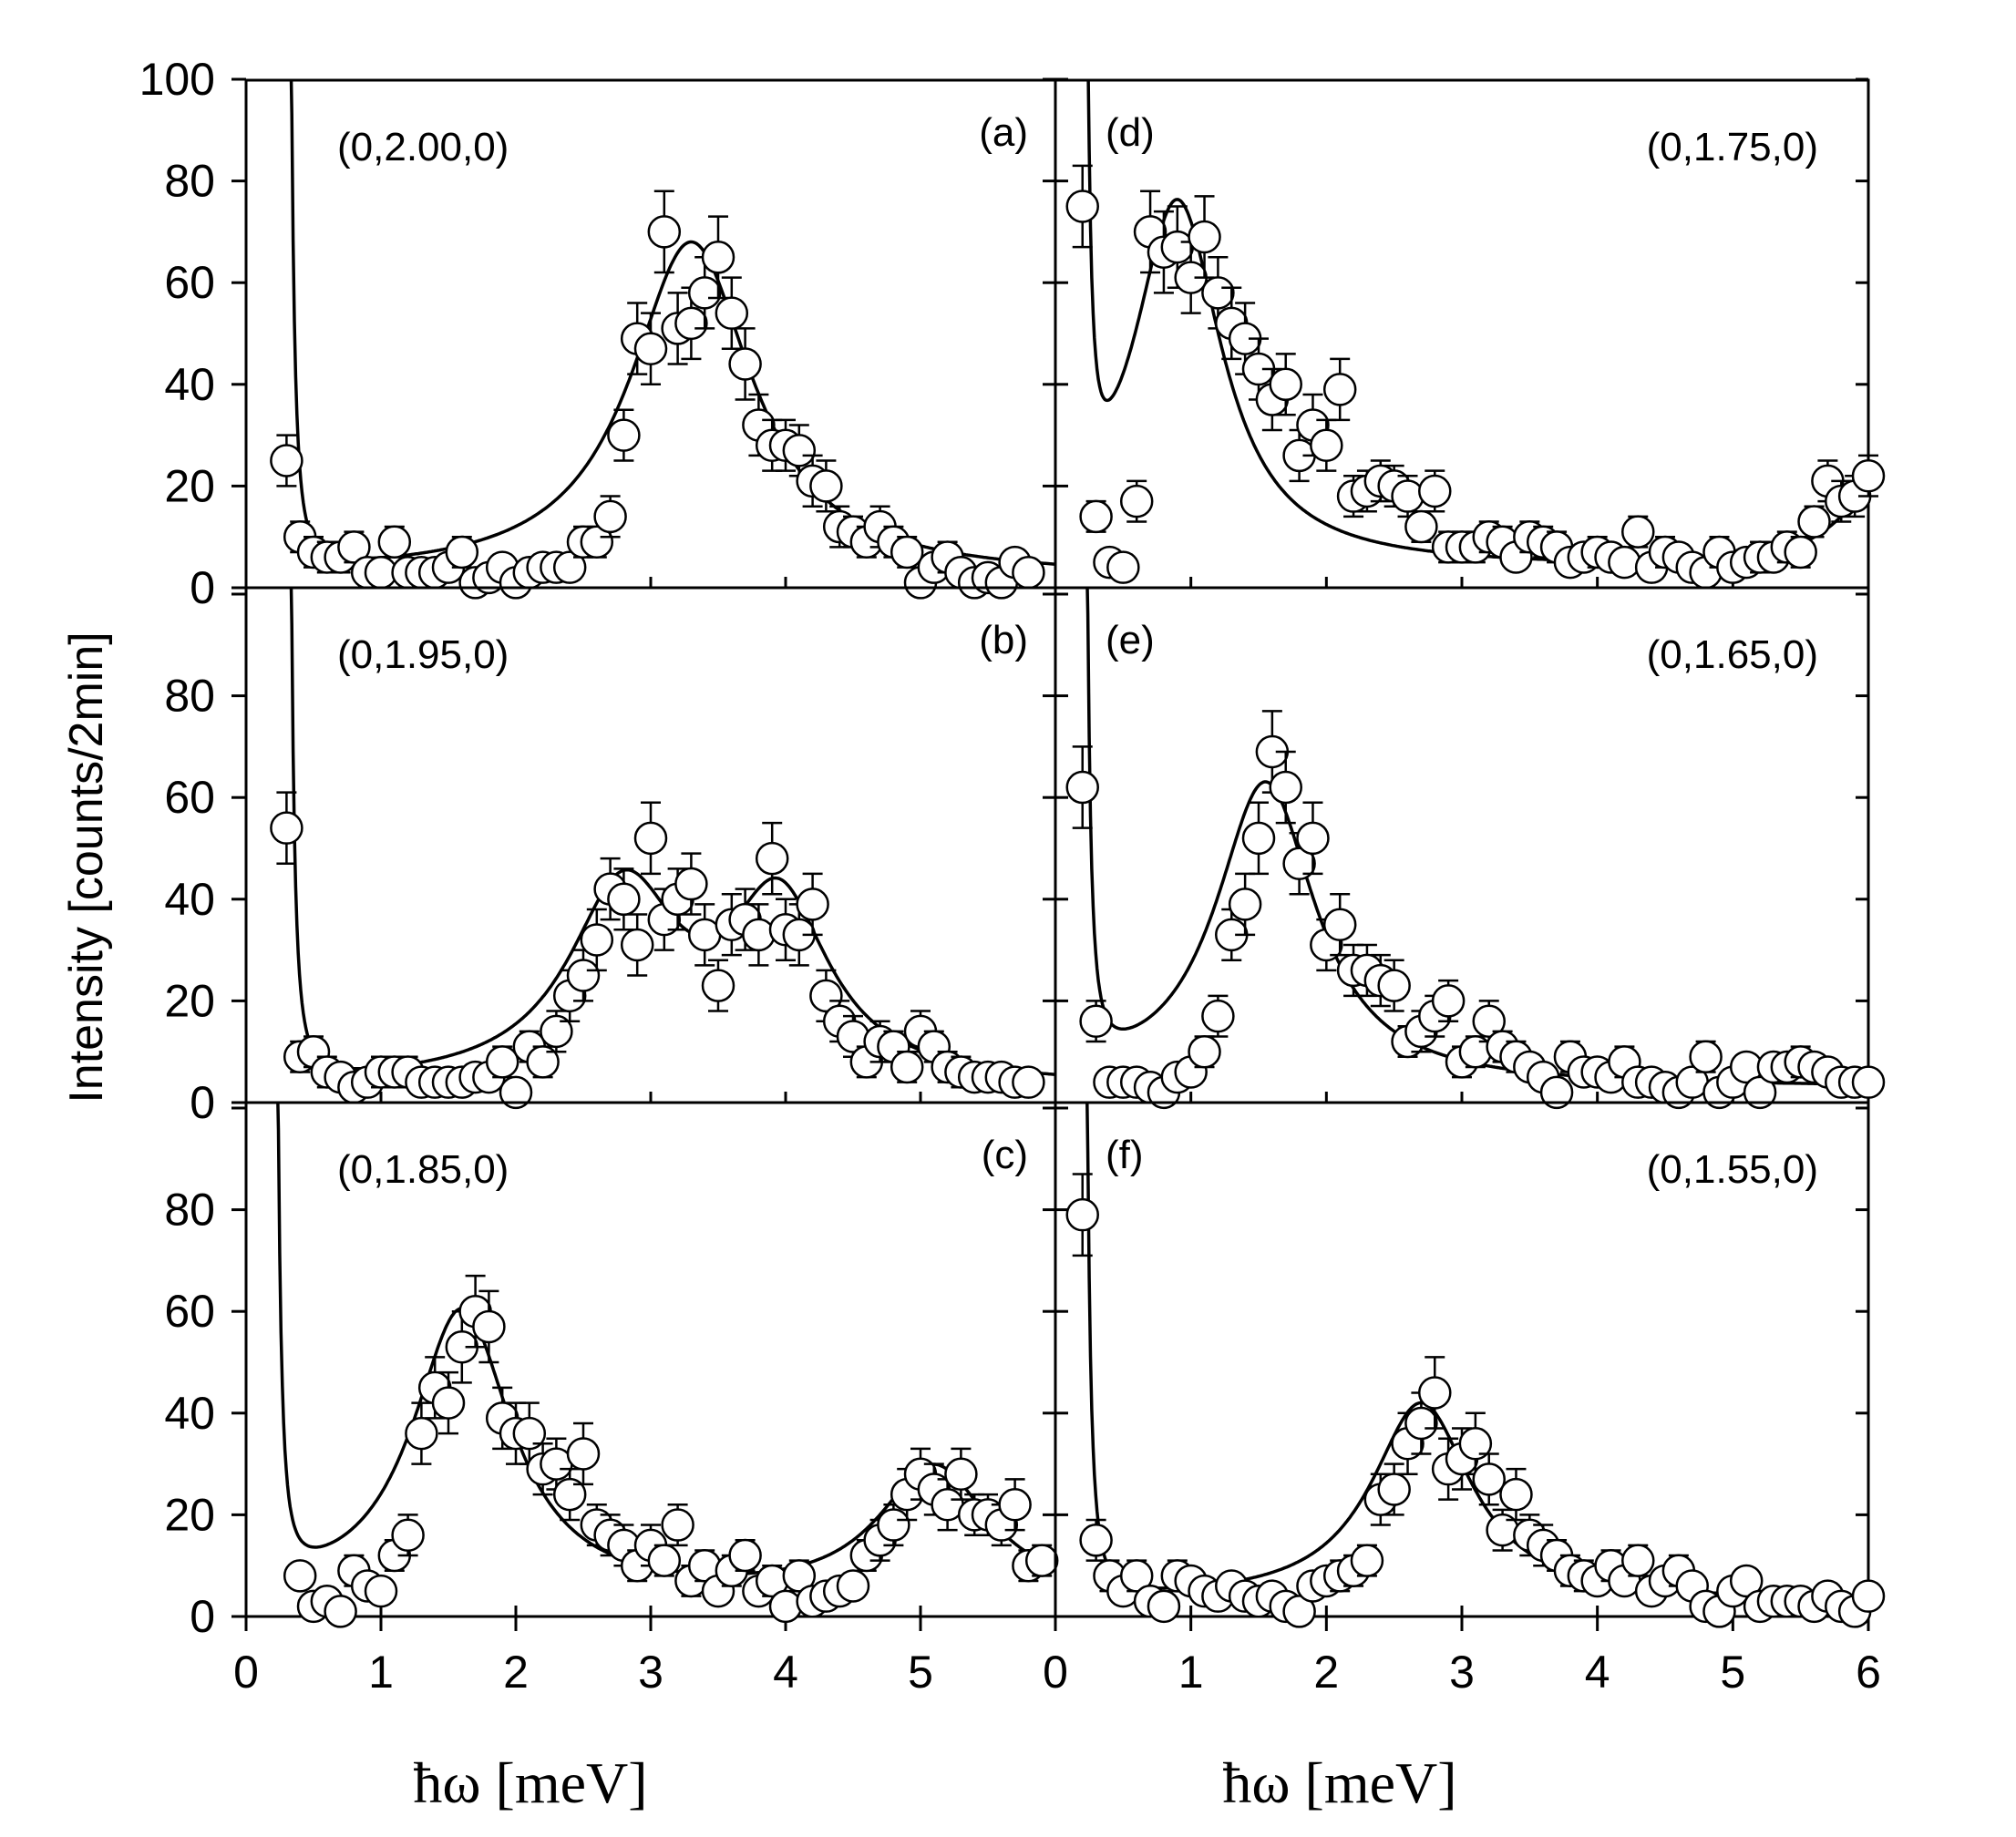  What do you see at coordinates (598, 333) in the screenshot?
I see `panel-a: 0 20 40 60 80 100 (a) (0,2.00,0)` at bounding box center [598, 333].